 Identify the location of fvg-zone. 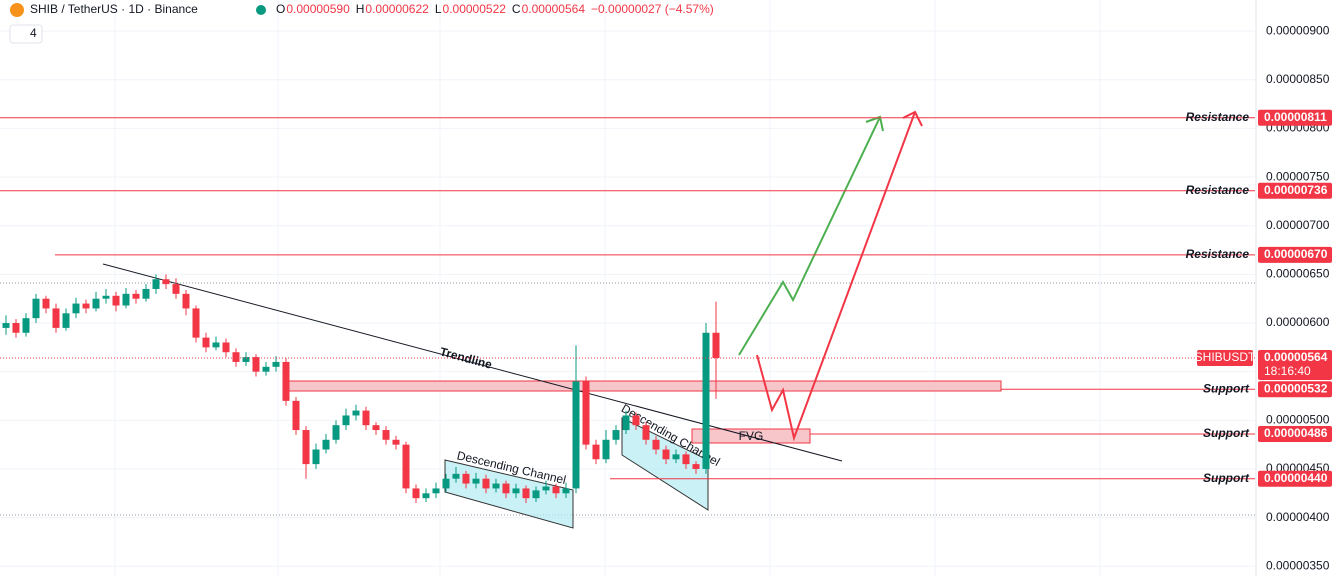
(751, 436).